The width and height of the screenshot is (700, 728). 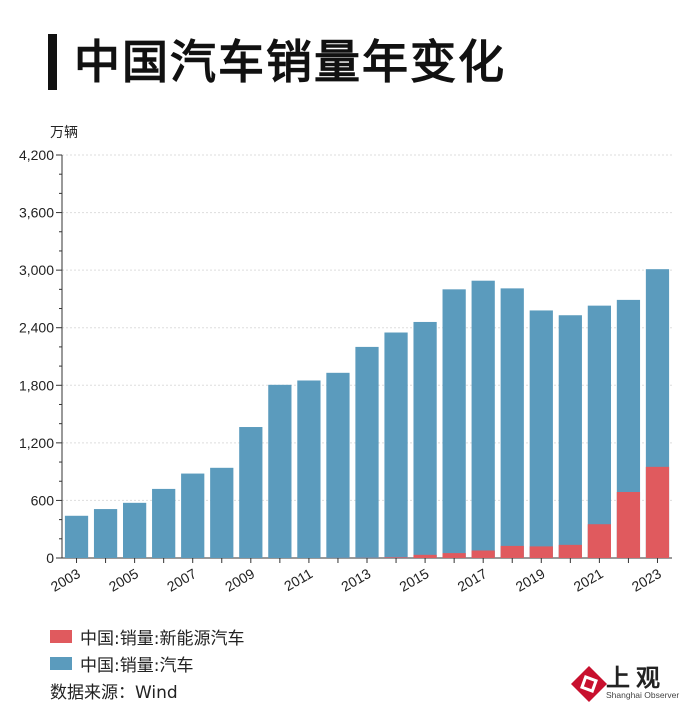 I want to click on logo-mark-icon, so click(x=589, y=684).